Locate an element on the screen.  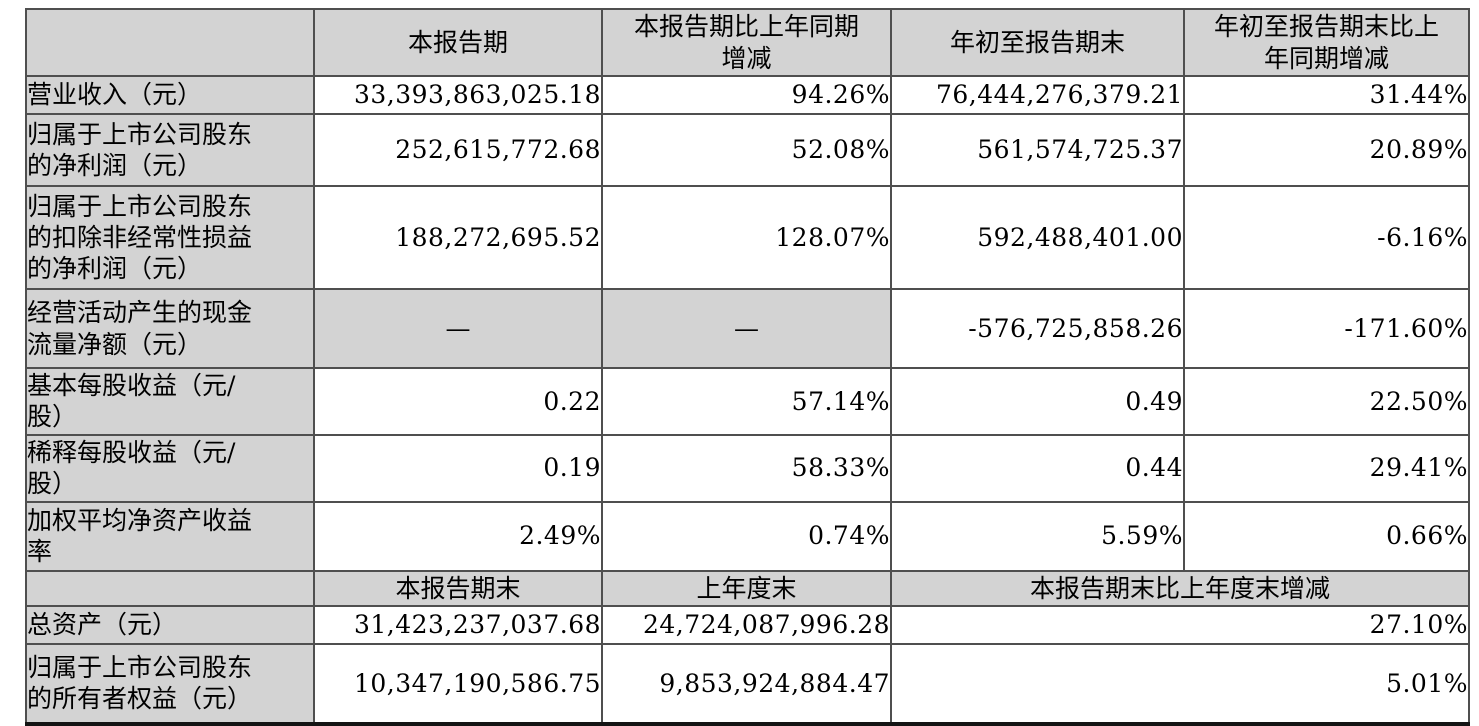
header-period-end: 本报告期末 is located at coordinates (458, 588).